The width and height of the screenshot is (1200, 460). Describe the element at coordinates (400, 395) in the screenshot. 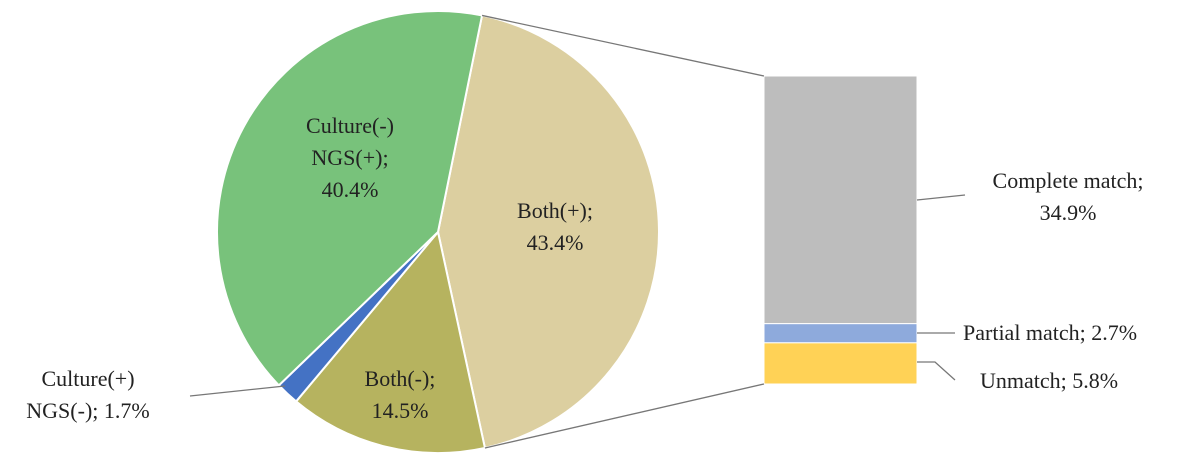

I see `data-label: Both(-); 14.5%` at that location.